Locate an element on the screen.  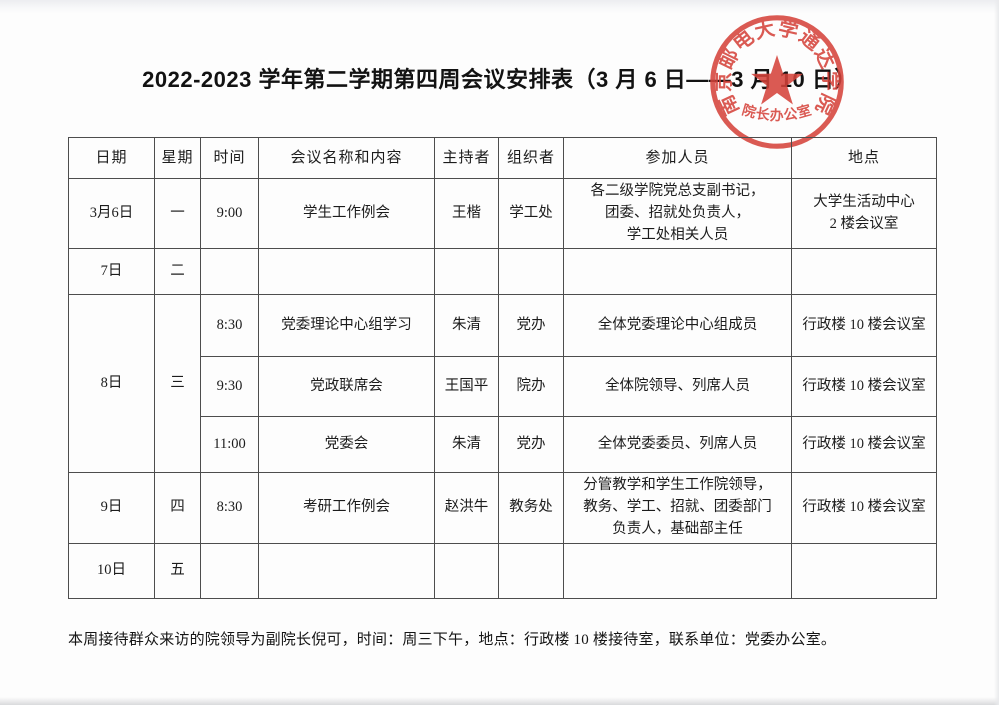
cell-time: 11:00 is located at coordinates (229, 445).